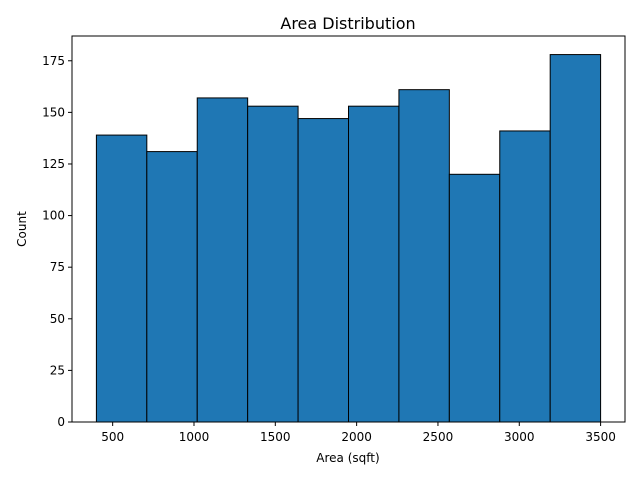  I want to click on x-tick-label: 500, so click(112, 437).